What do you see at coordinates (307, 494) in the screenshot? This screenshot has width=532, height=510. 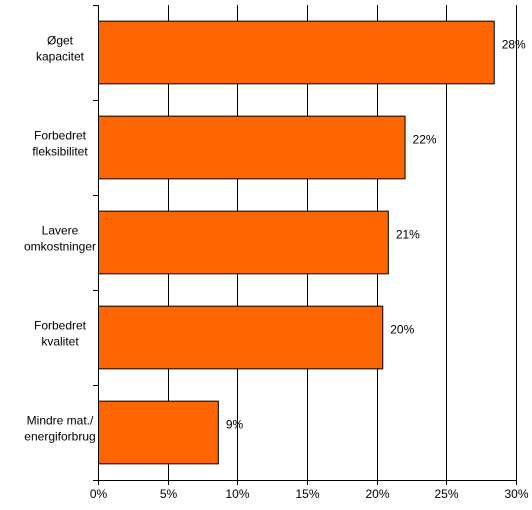 I see `x-tick-label: 15%` at bounding box center [307, 494].